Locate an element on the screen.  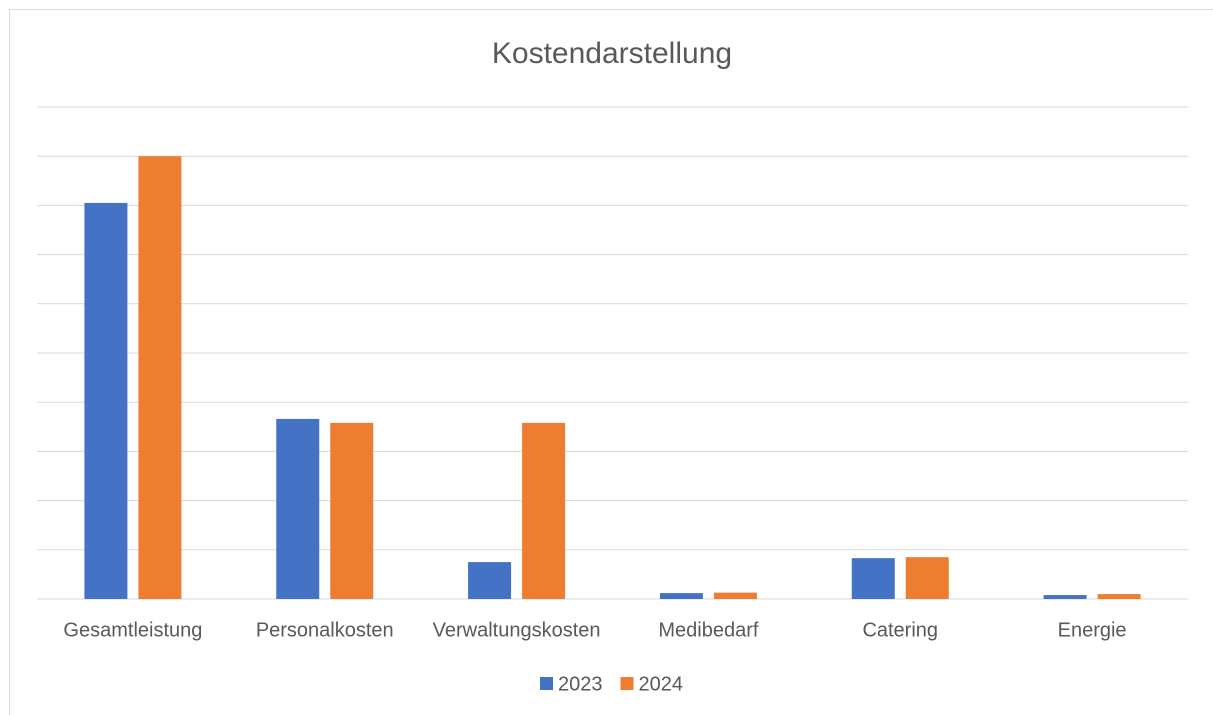
legend-label: 2023 is located at coordinates (580, 684).